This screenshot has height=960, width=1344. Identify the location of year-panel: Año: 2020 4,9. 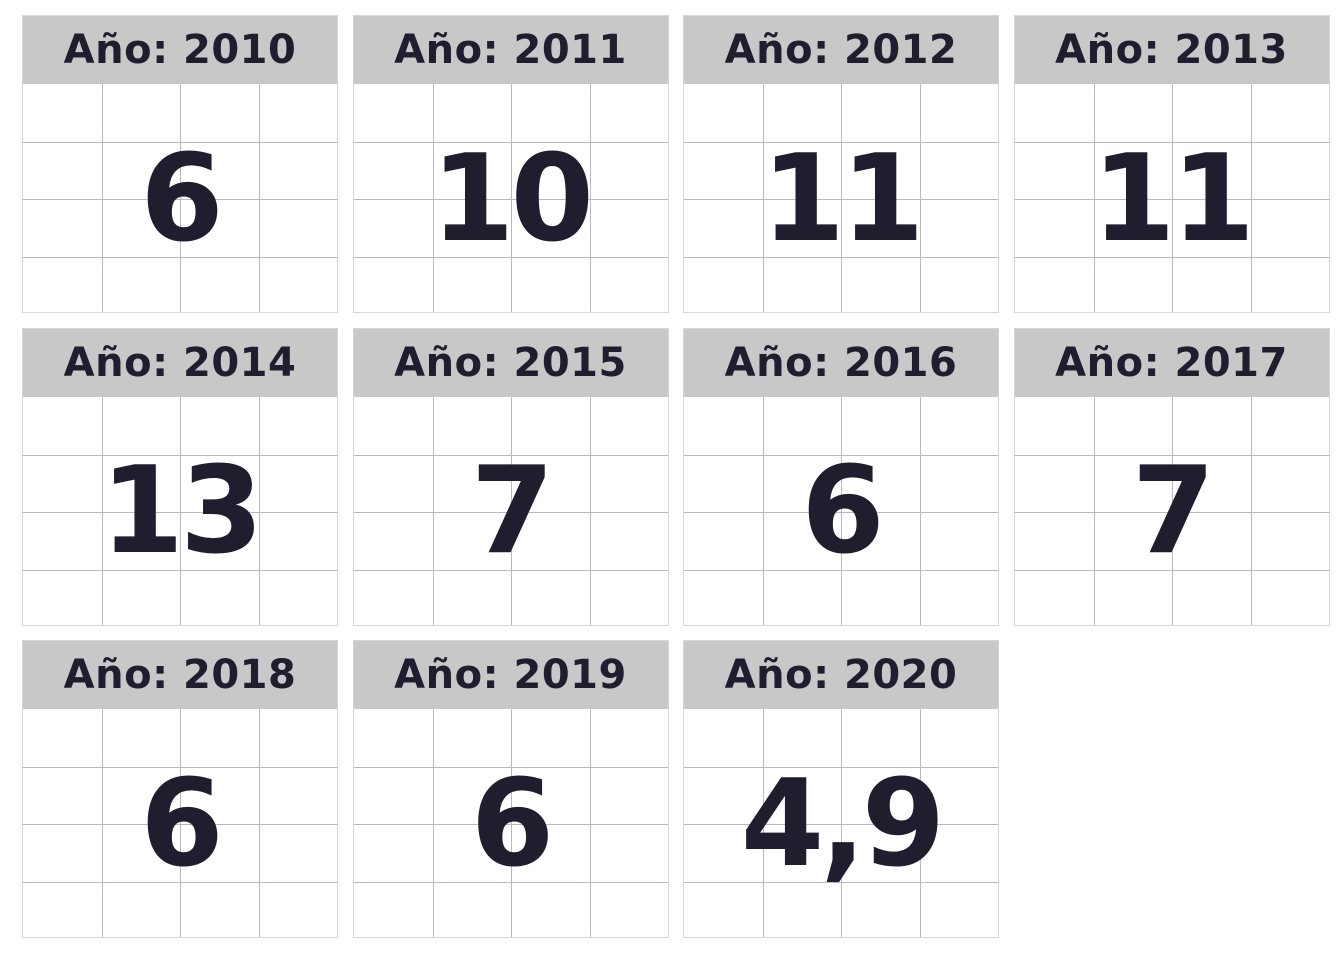
(841, 789).